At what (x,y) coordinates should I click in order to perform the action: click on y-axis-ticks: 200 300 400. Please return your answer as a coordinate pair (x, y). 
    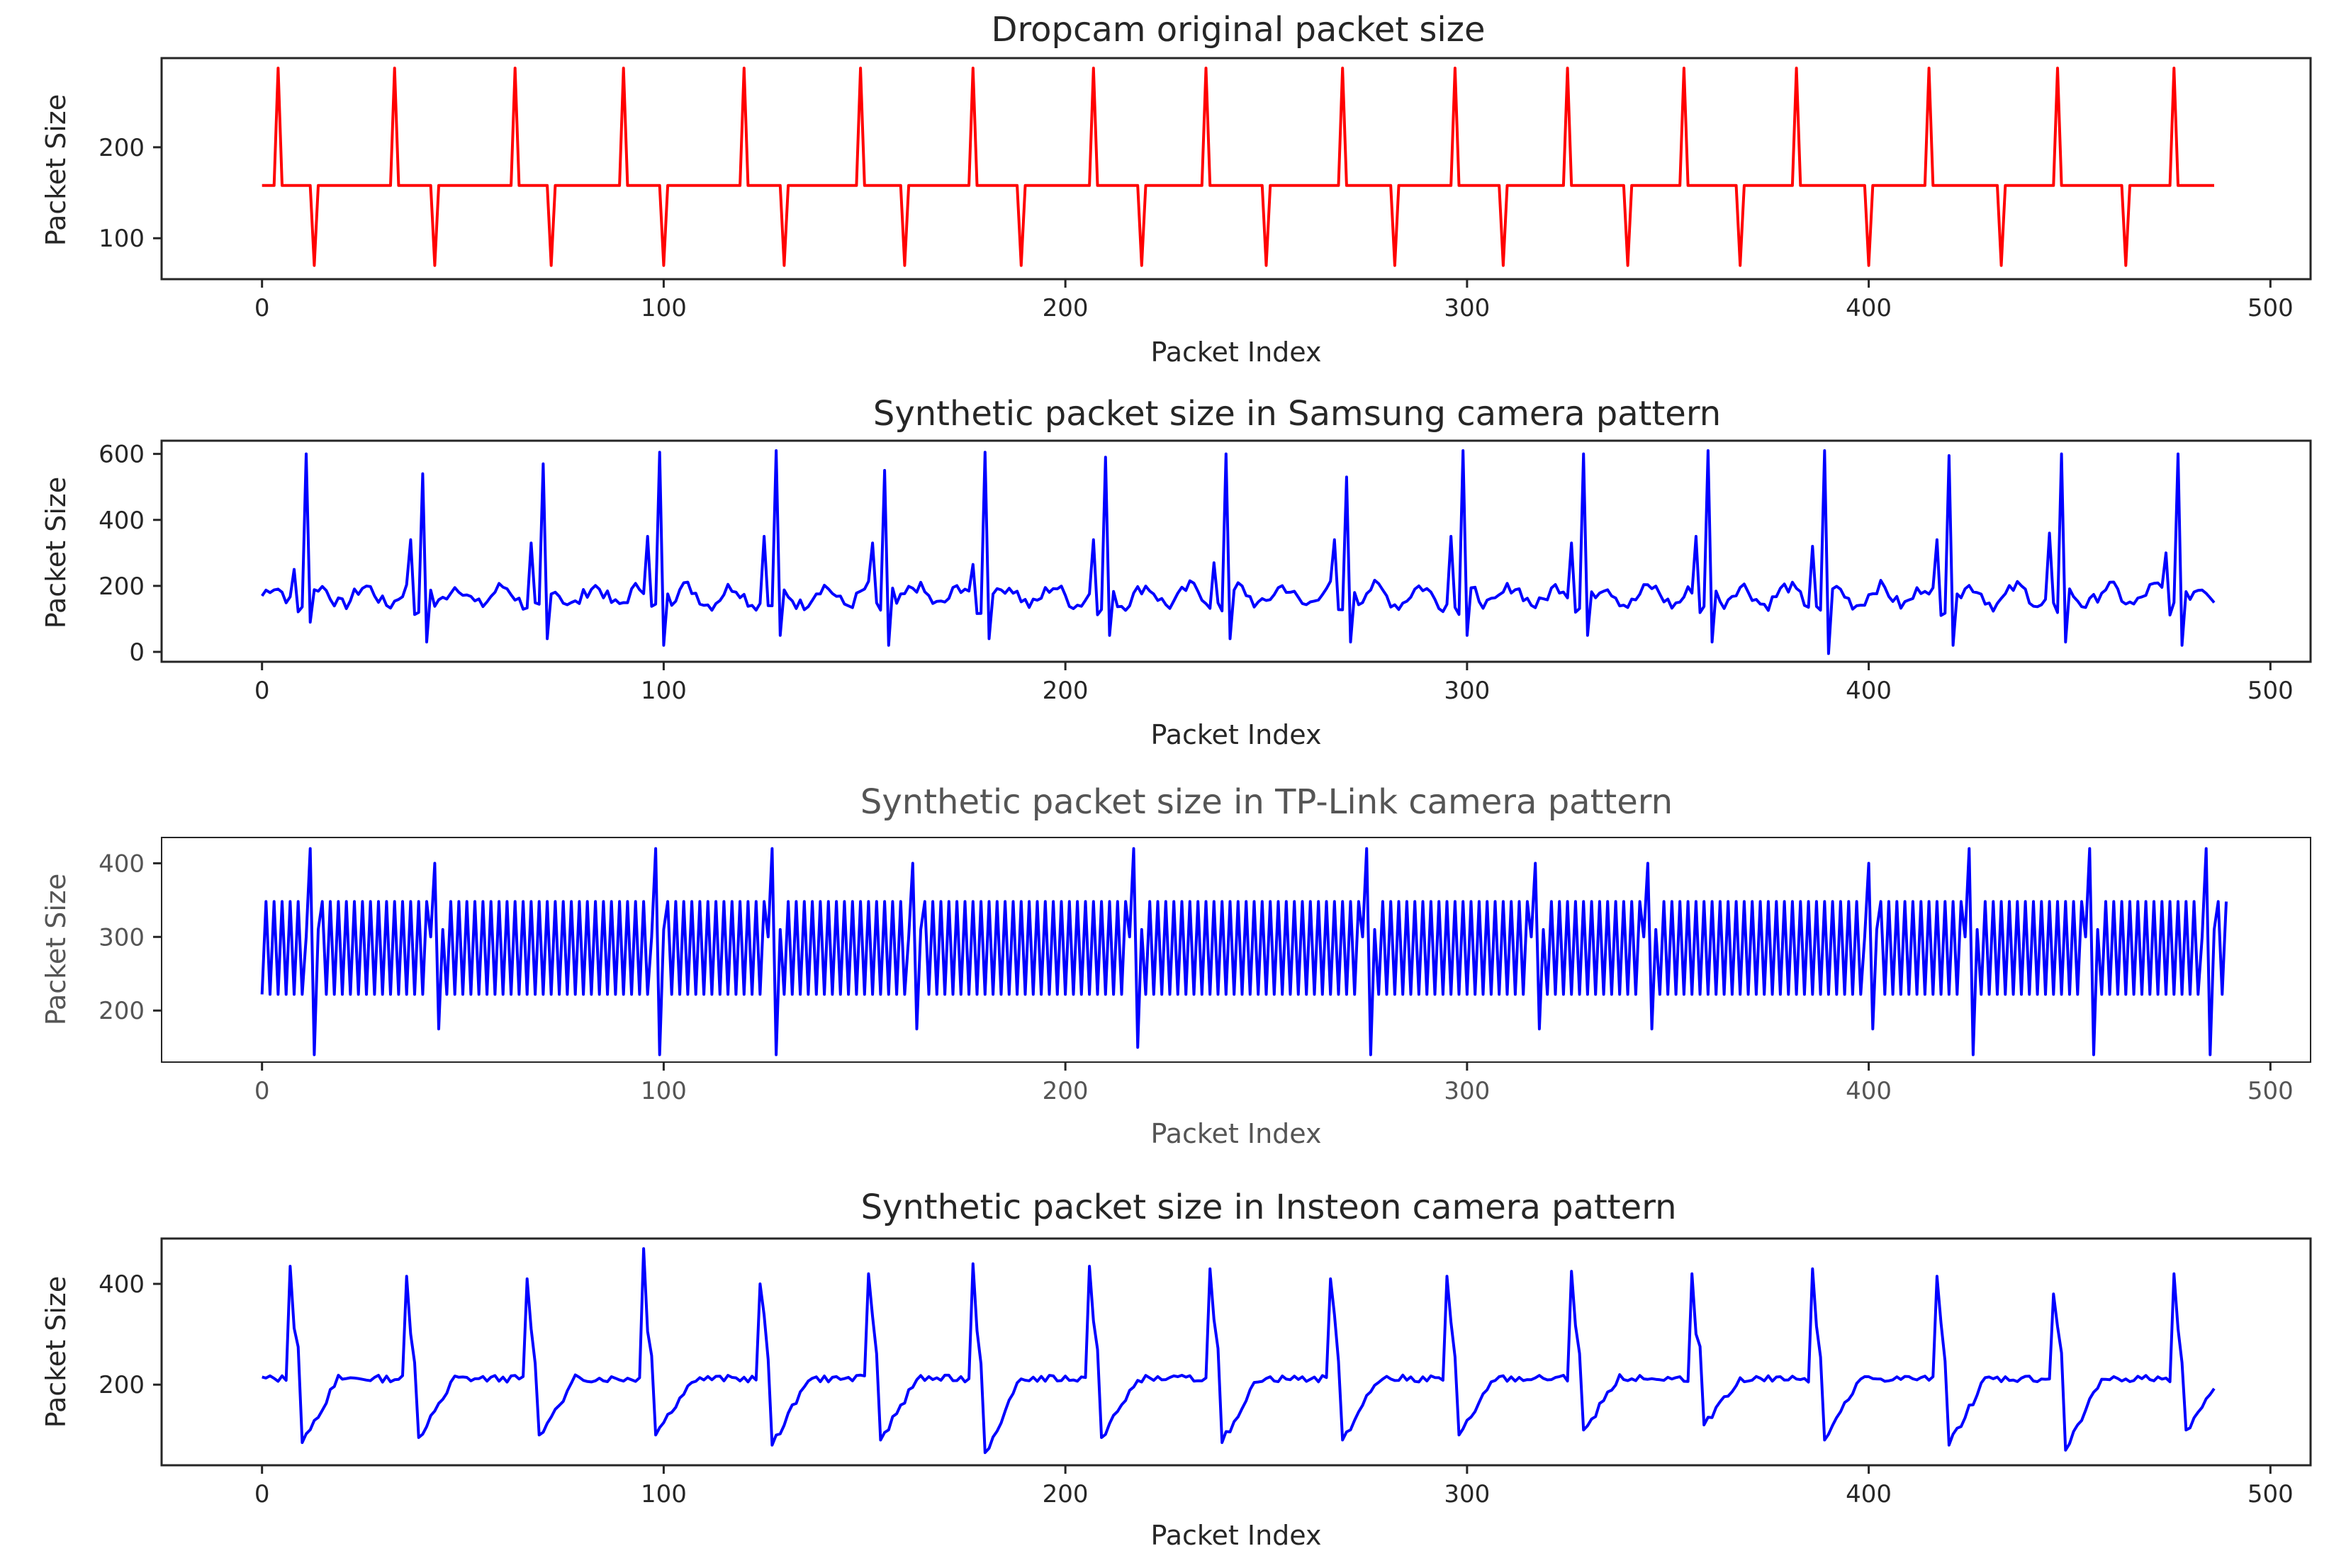
    Looking at the image, I should click on (130, 937).